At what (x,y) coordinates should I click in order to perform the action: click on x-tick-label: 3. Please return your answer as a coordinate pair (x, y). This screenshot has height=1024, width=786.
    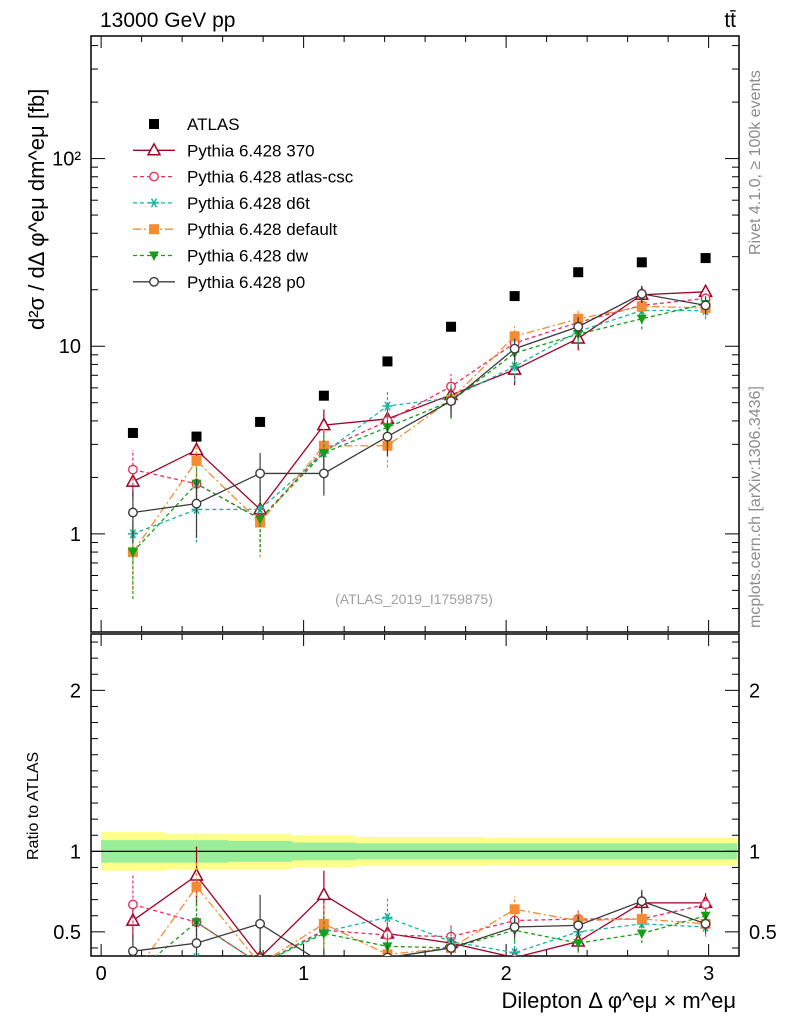
    Looking at the image, I should click on (708, 974).